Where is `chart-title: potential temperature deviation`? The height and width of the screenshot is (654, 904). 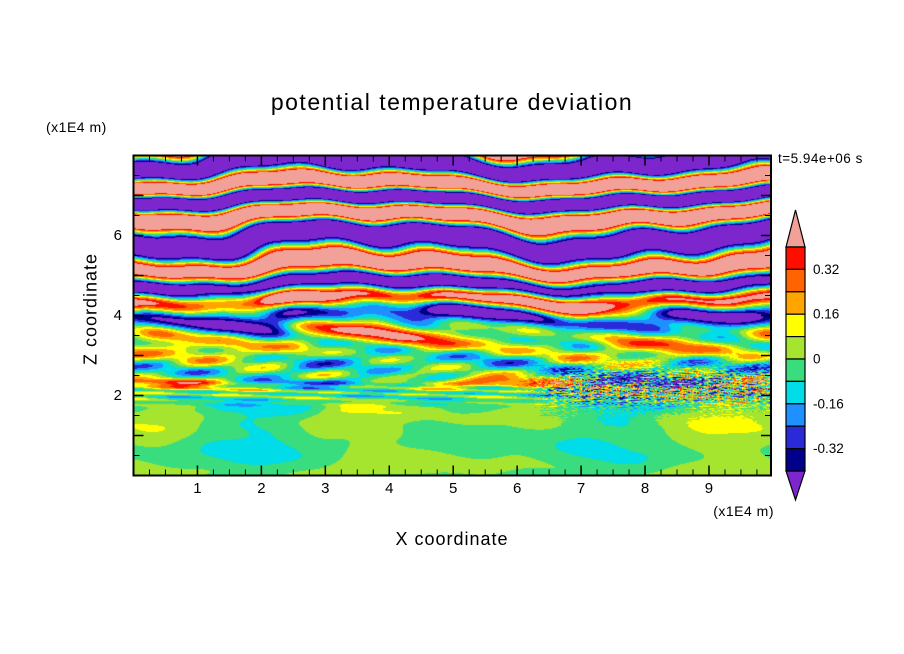 chart-title: potential temperature deviation is located at coordinates (452, 102).